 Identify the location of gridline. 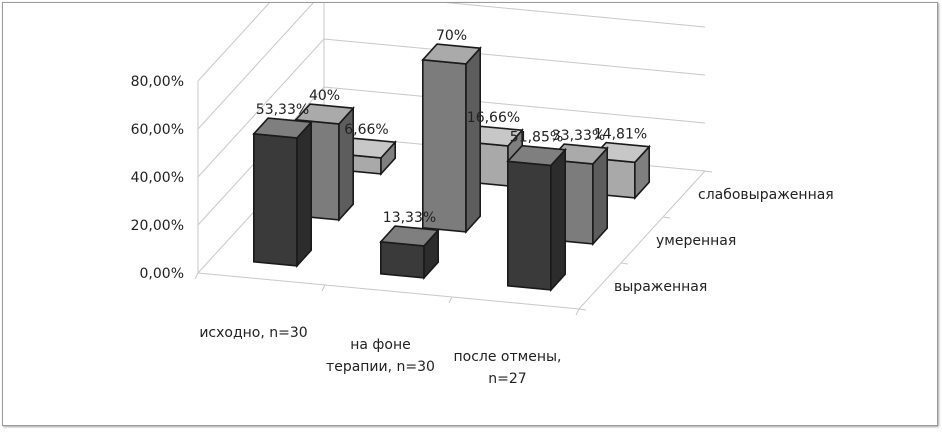
(233, 42).